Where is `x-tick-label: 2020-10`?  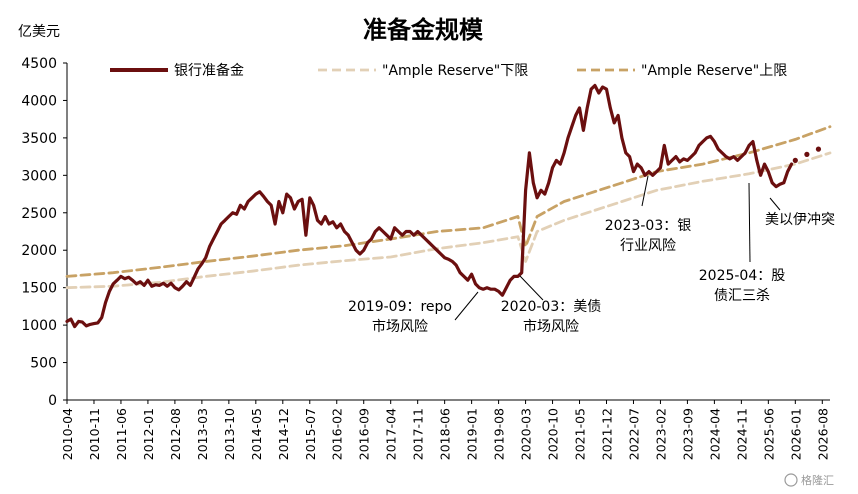
x-tick-label: 2020-10 is located at coordinates (553, 434).